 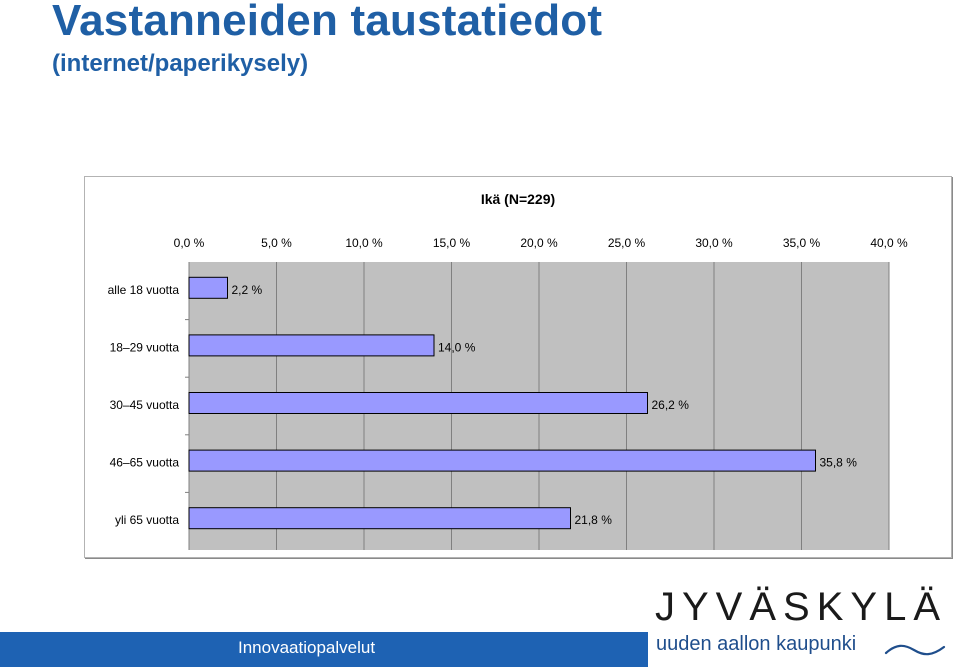 I want to click on category-label-4: yli 65 vuotta, so click(x=147, y=520).